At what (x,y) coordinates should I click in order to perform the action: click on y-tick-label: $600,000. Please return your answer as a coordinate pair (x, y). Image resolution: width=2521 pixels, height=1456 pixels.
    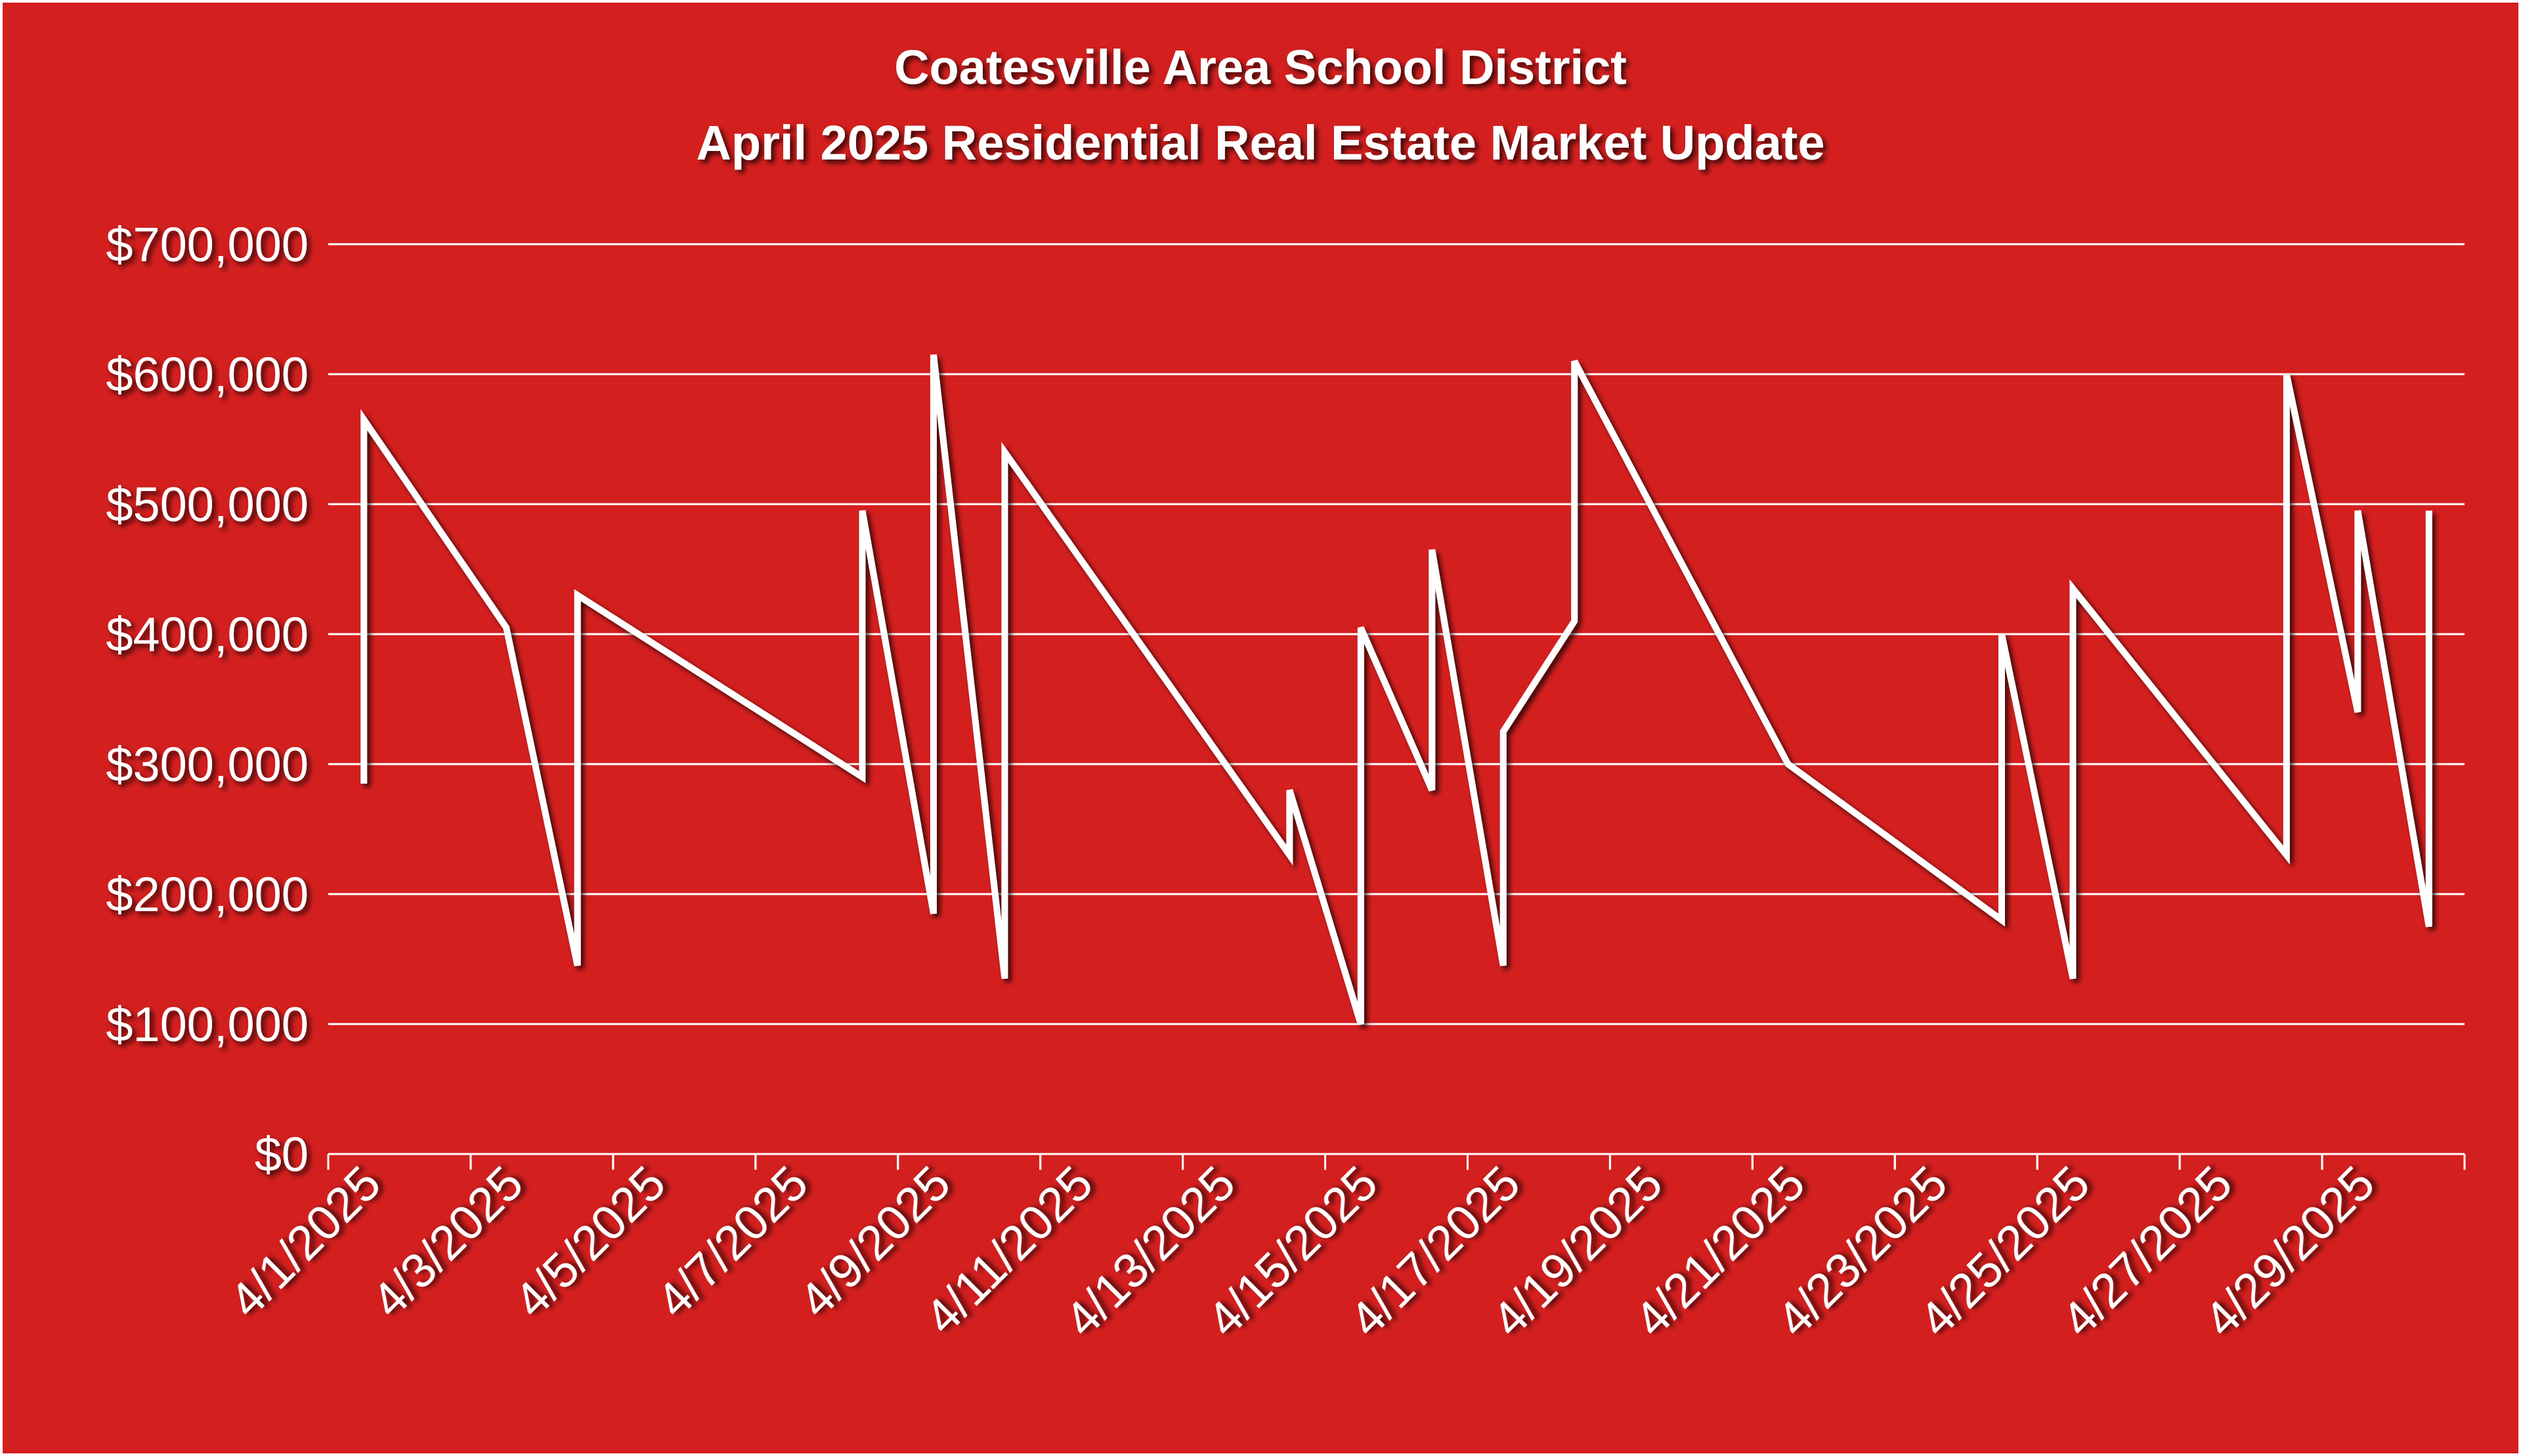
    Looking at the image, I should click on (207, 374).